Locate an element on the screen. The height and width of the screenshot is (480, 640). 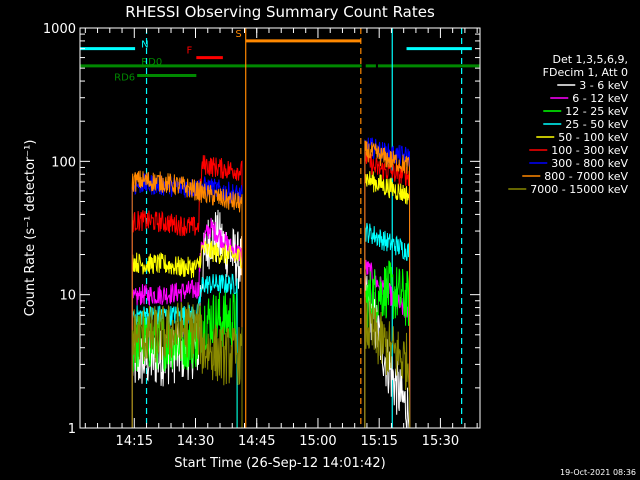
flag-label-s: S is located at coordinates (238, 34).